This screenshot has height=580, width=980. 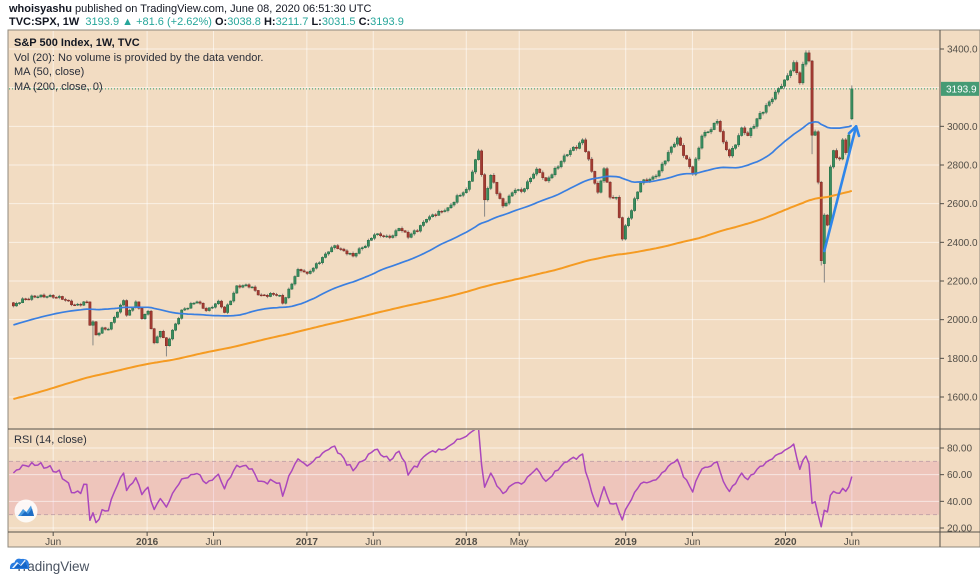 I want to click on legend-ma50-study: MA (50, close), so click(x=49, y=72).